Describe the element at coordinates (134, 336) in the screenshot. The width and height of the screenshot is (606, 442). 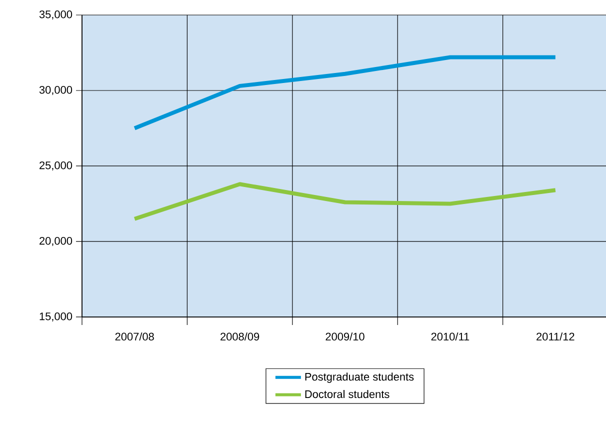
I see `x-tick-label: 2007/08` at that location.